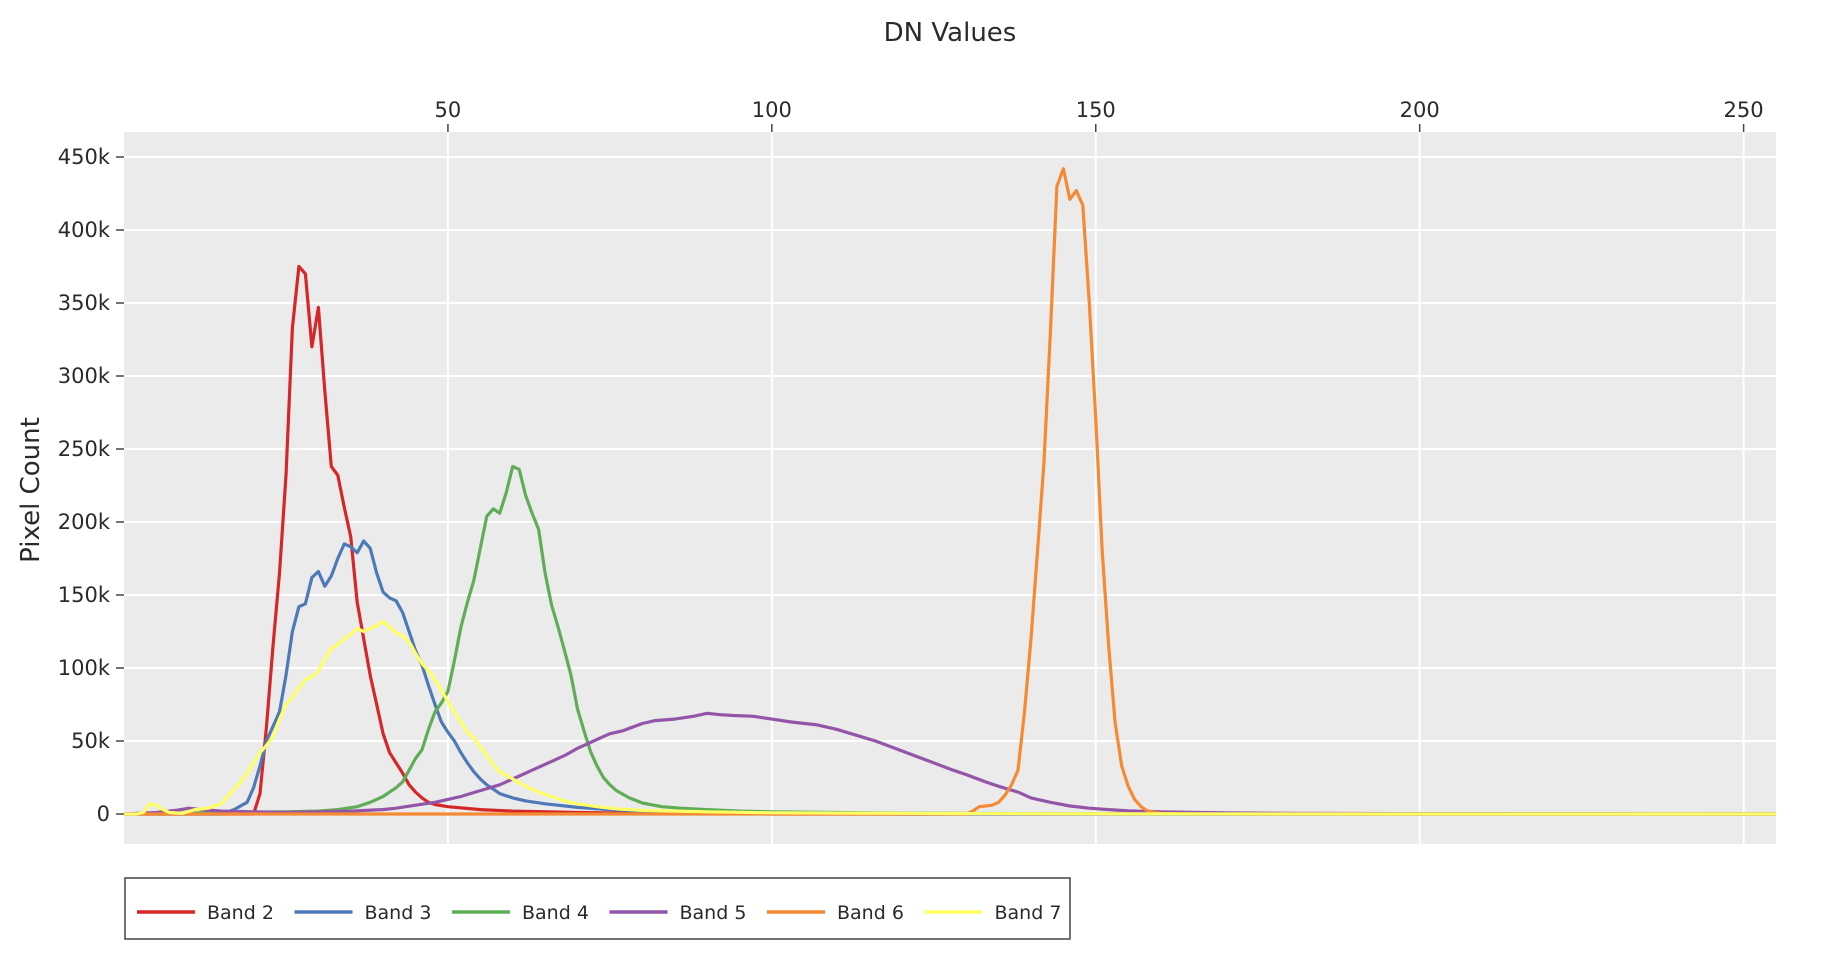 This screenshot has height=966, width=1841. I want to click on legend-item-band-5: Band 5, so click(678, 913).